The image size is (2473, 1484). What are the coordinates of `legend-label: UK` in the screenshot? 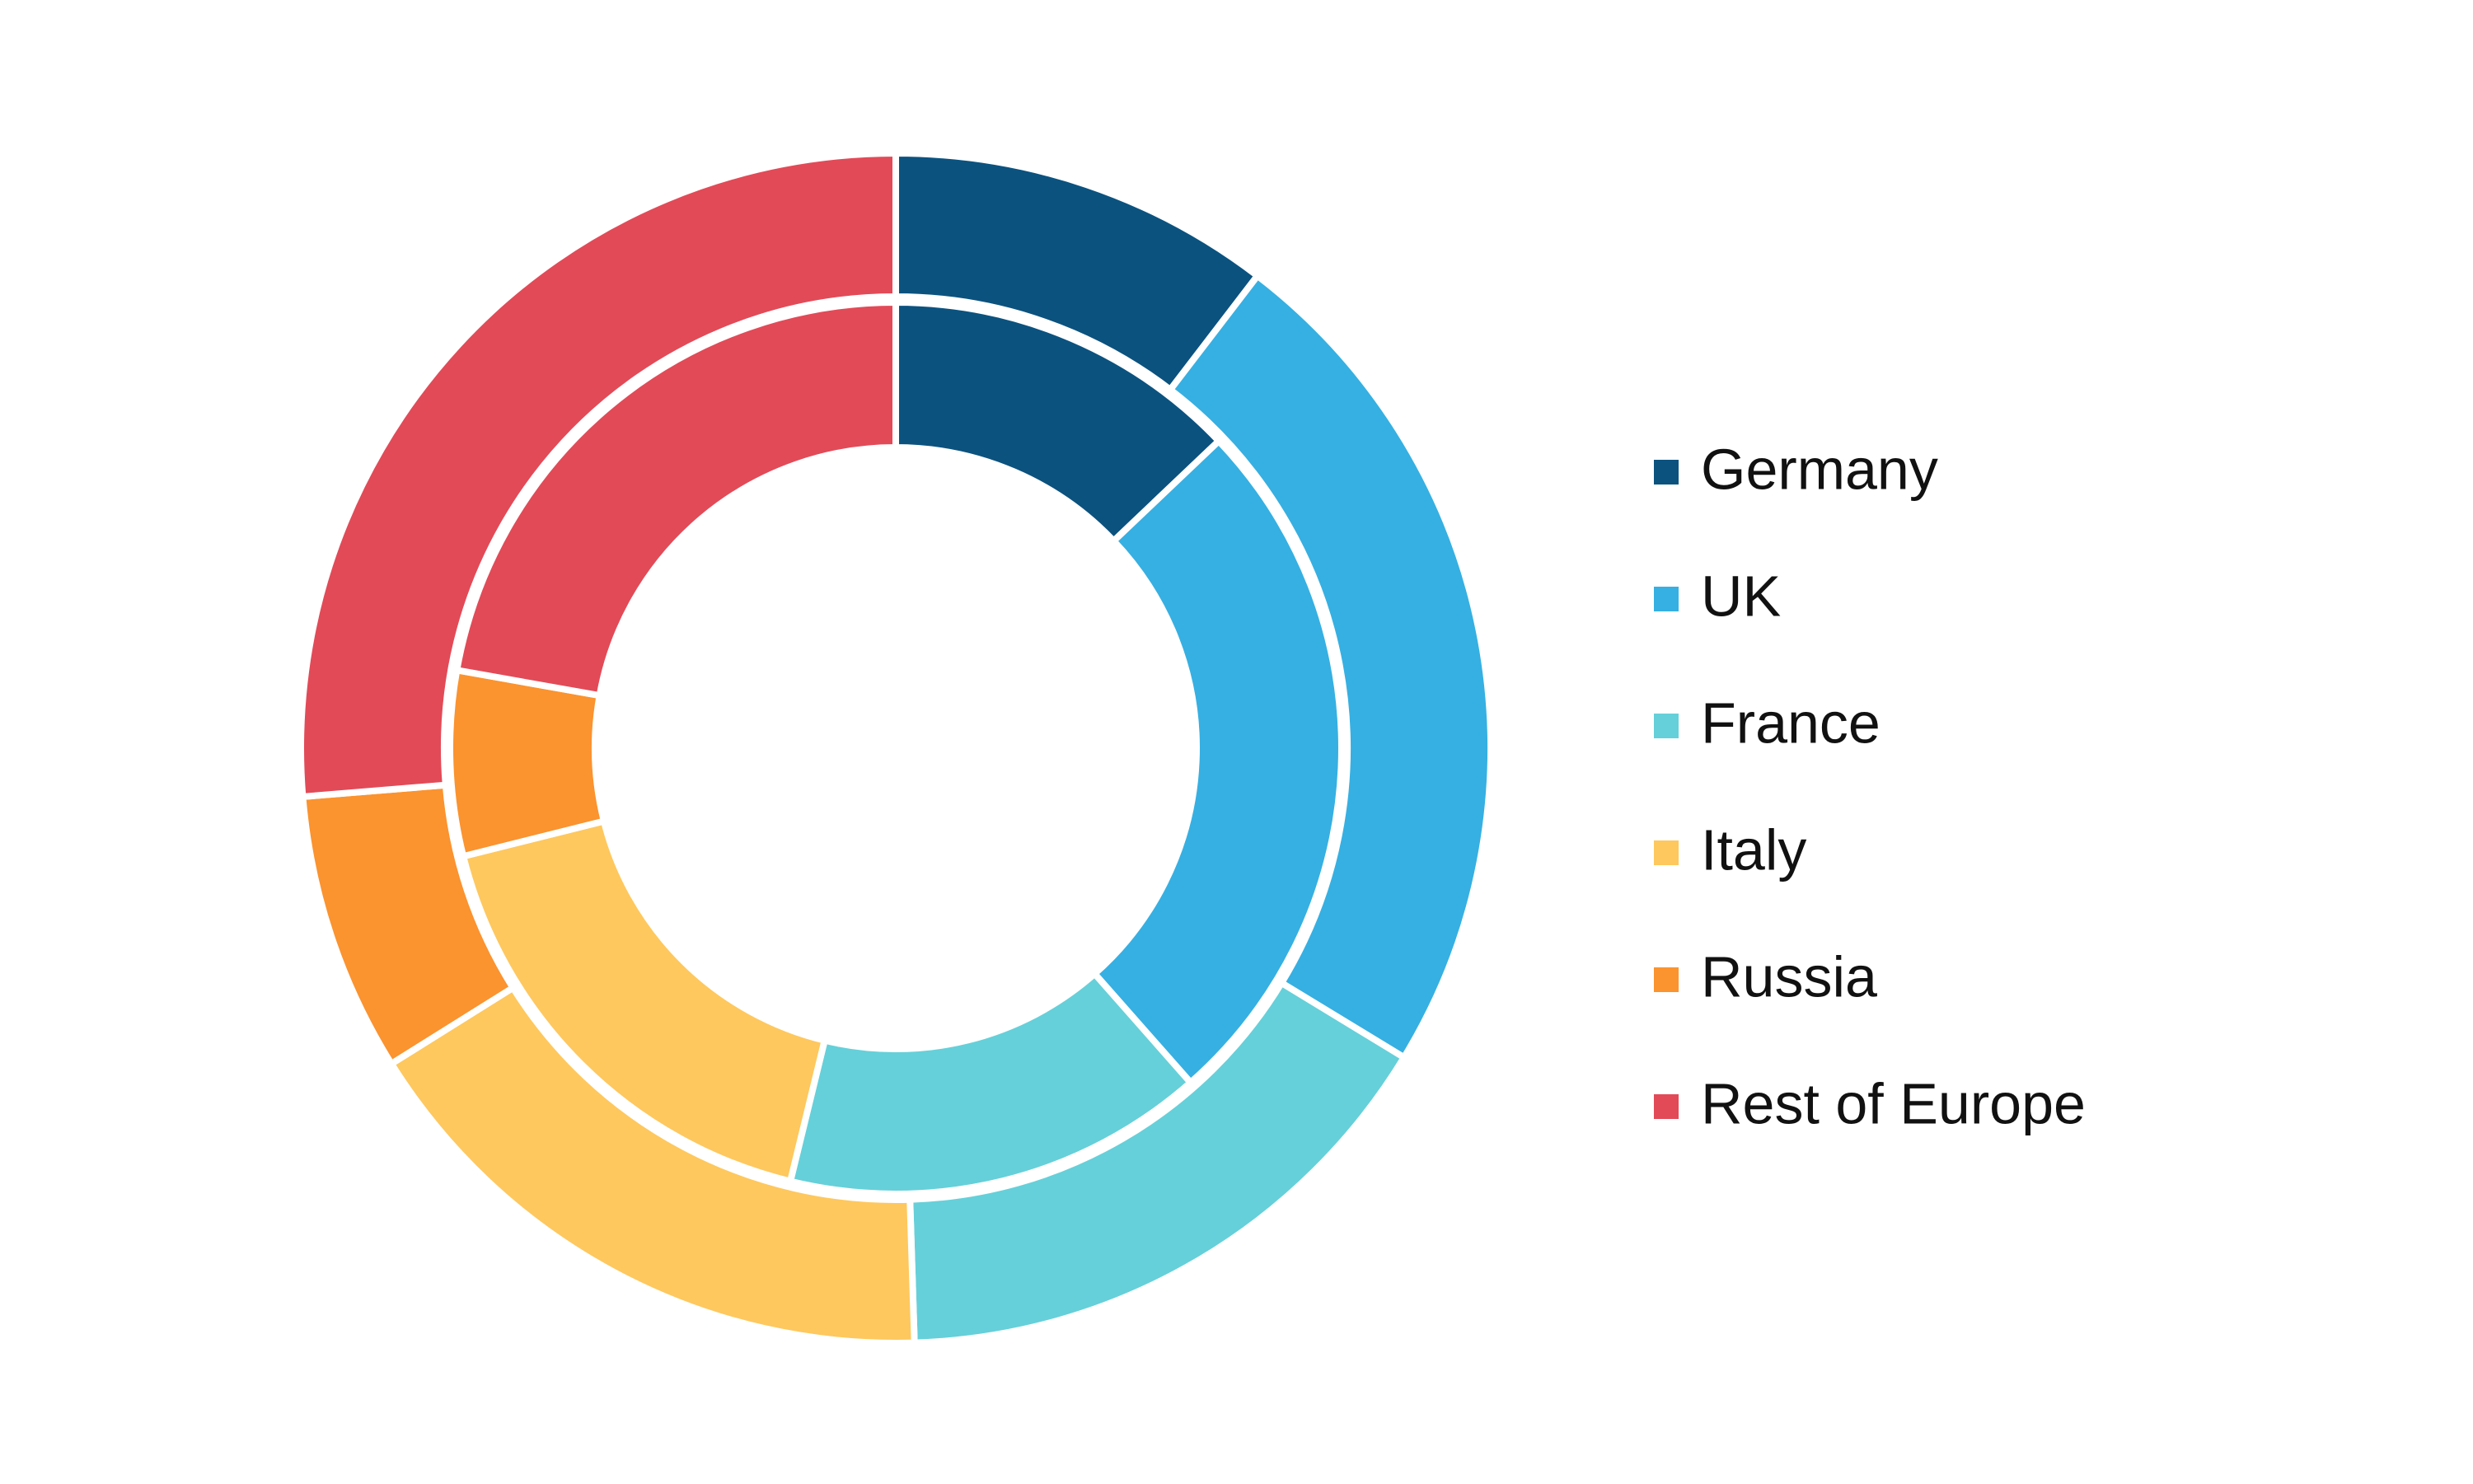 It's located at (1741, 596).